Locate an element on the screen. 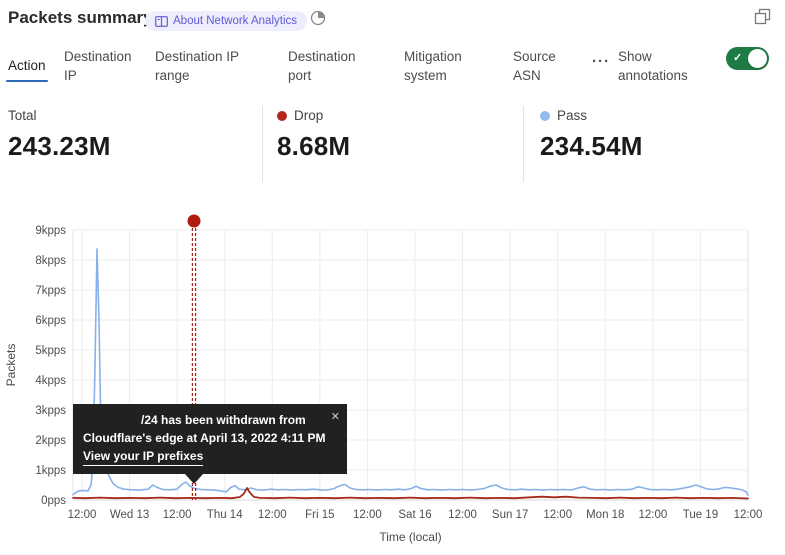  tooltip-text-line1: /24 has been withdrawn from is located at coordinates (223, 420).